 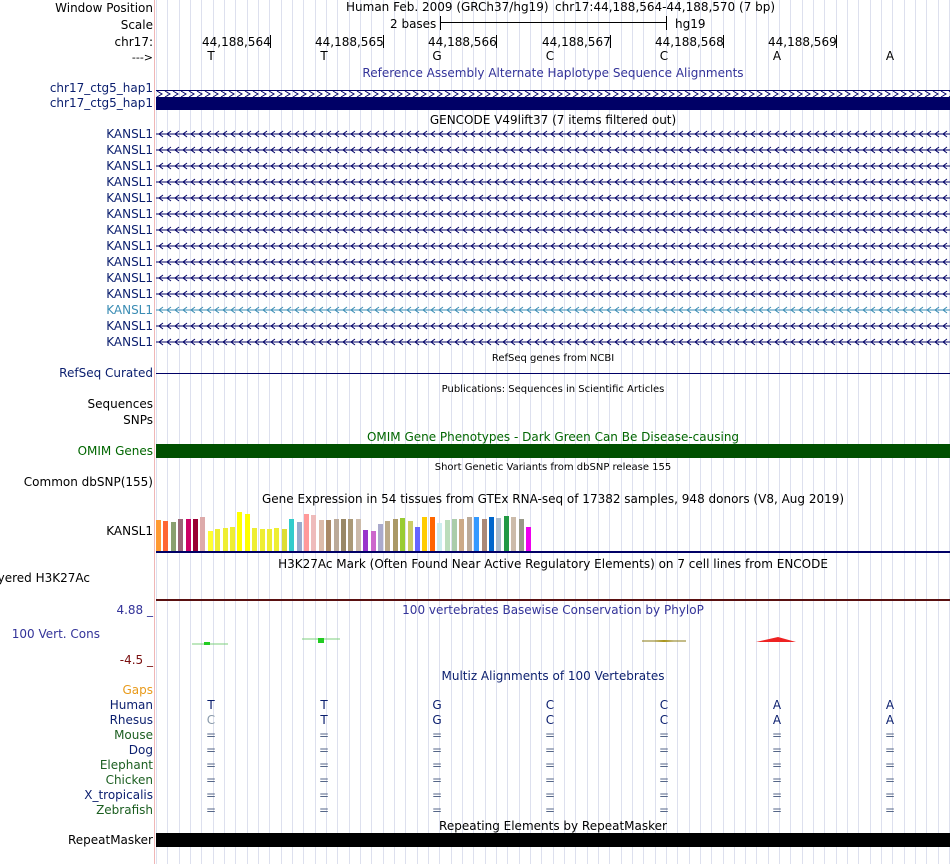 What do you see at coordinates (101, 103) in the screenshot?
I see `alt-hap-label-2: chr17_ctg5_hap1` at bounding box center [101, 103].